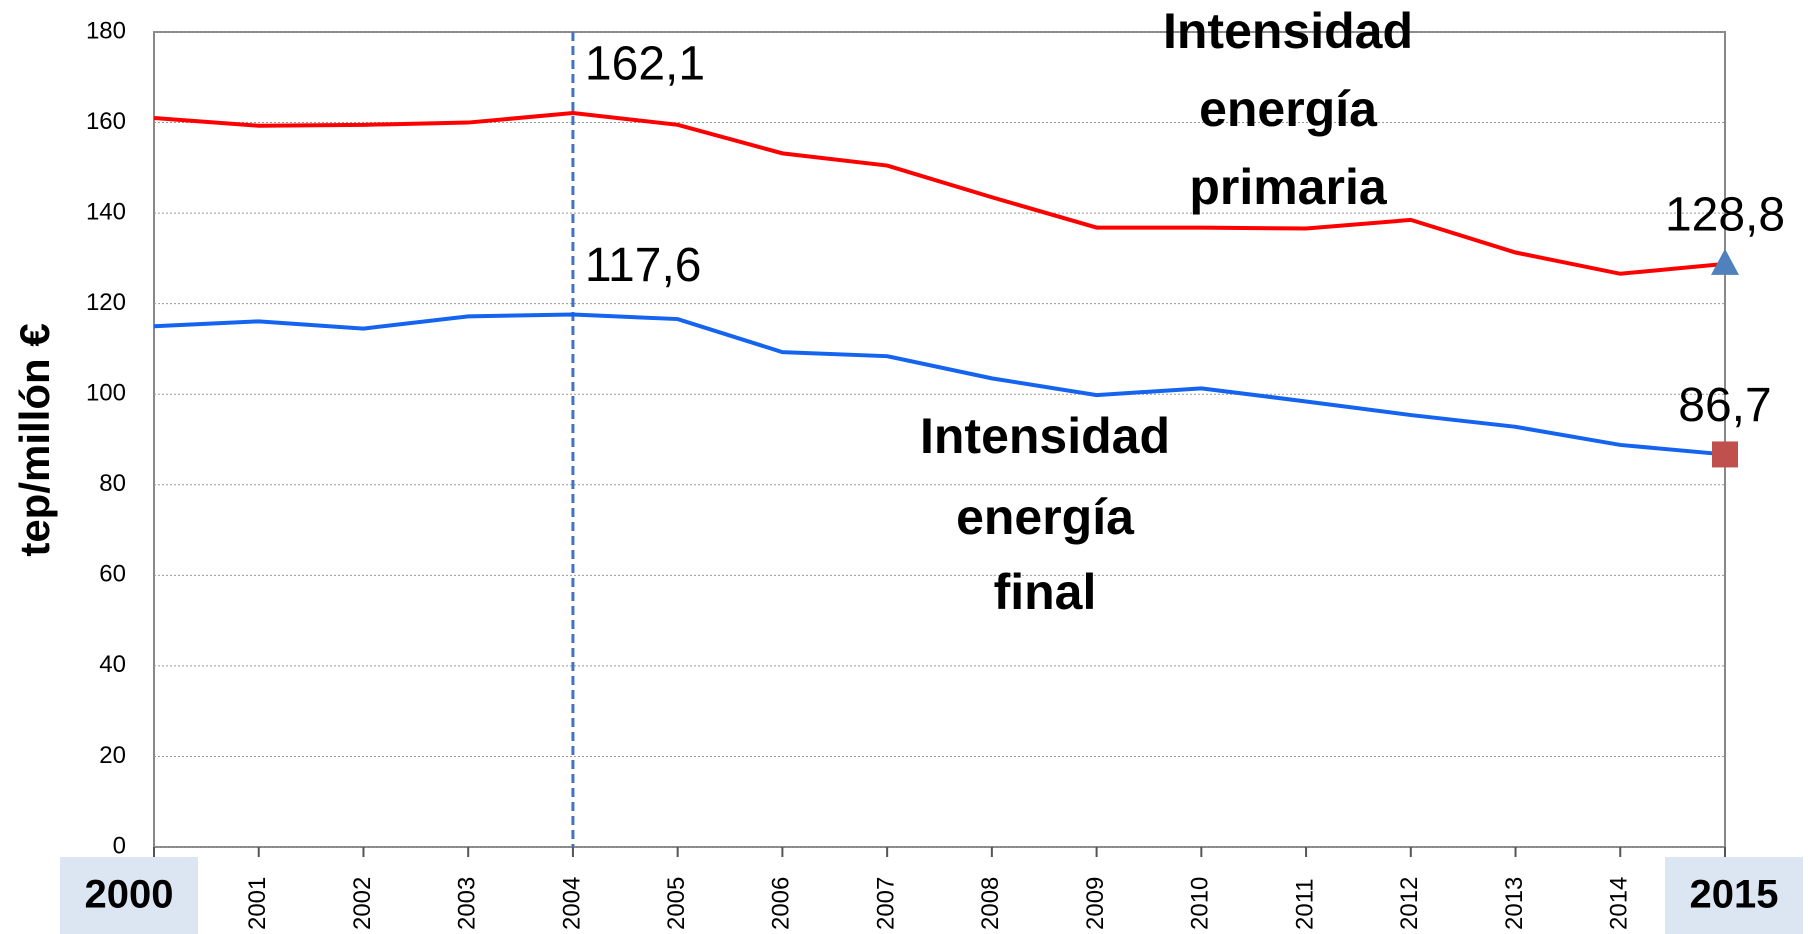 This screenshot has height=934, width=1815. I want to click on data-label: 128,8, so click(1725, 214).